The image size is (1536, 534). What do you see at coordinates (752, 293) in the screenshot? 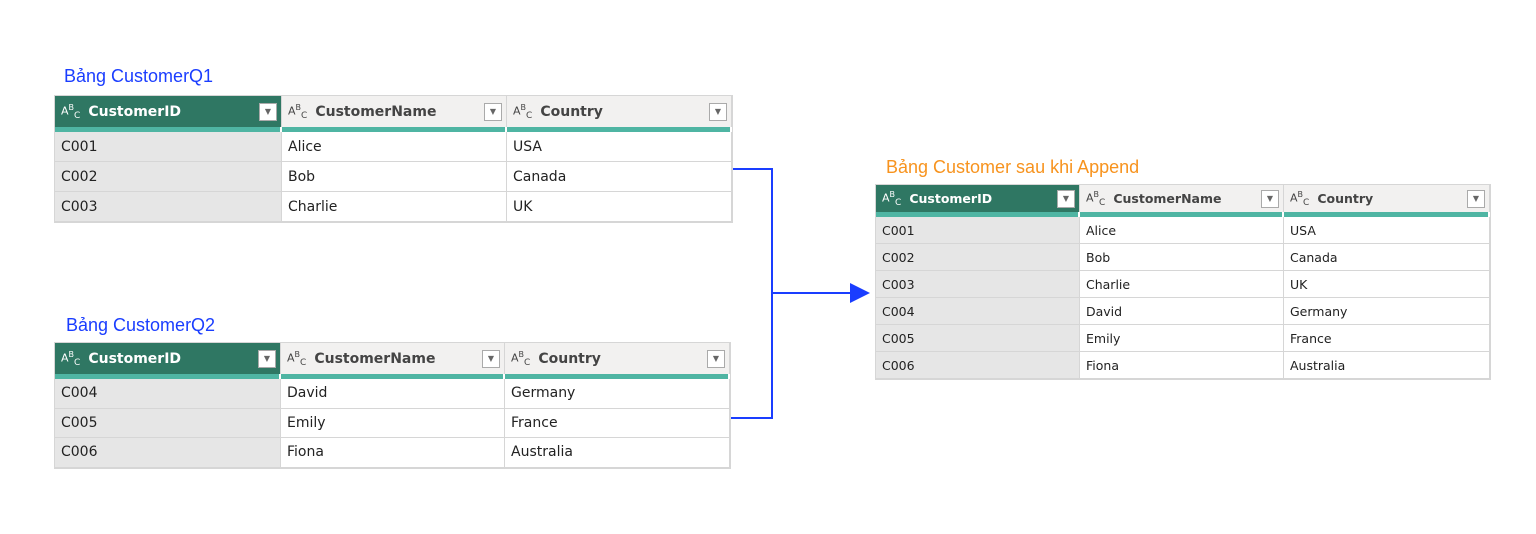
I see `connector-lines` at bounding box center [752, 293].